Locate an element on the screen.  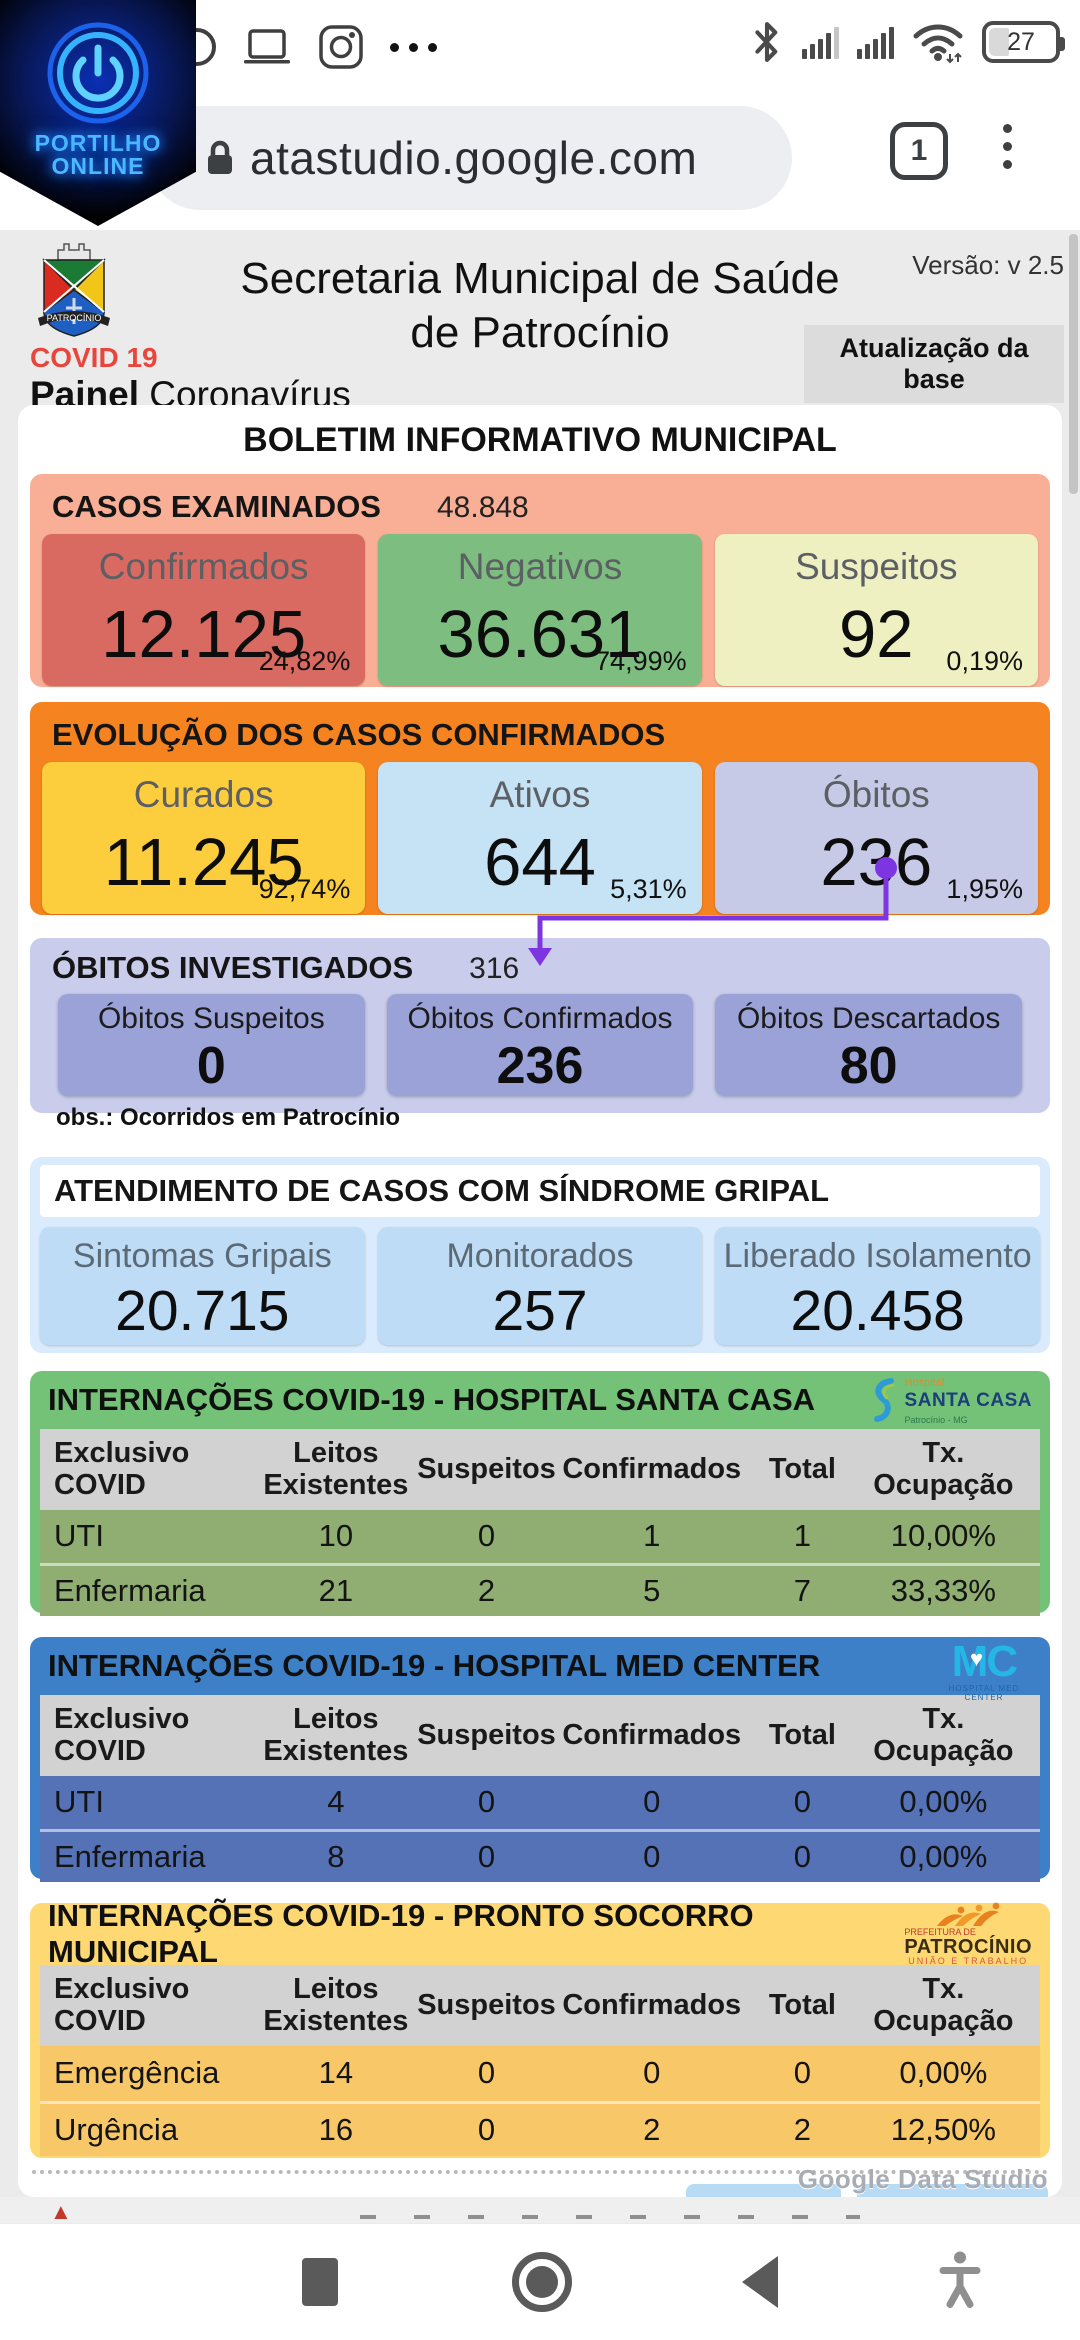
patrocinio-people-icon is located at coordinates (968, 1914).